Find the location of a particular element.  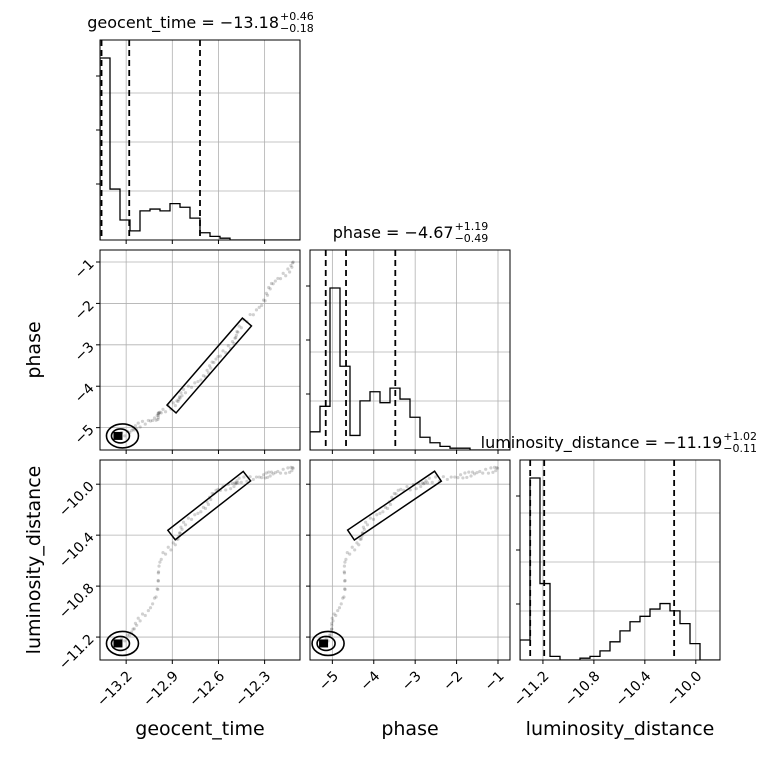

x-tick-label: −13.2 is located at coordinates (115, 689).